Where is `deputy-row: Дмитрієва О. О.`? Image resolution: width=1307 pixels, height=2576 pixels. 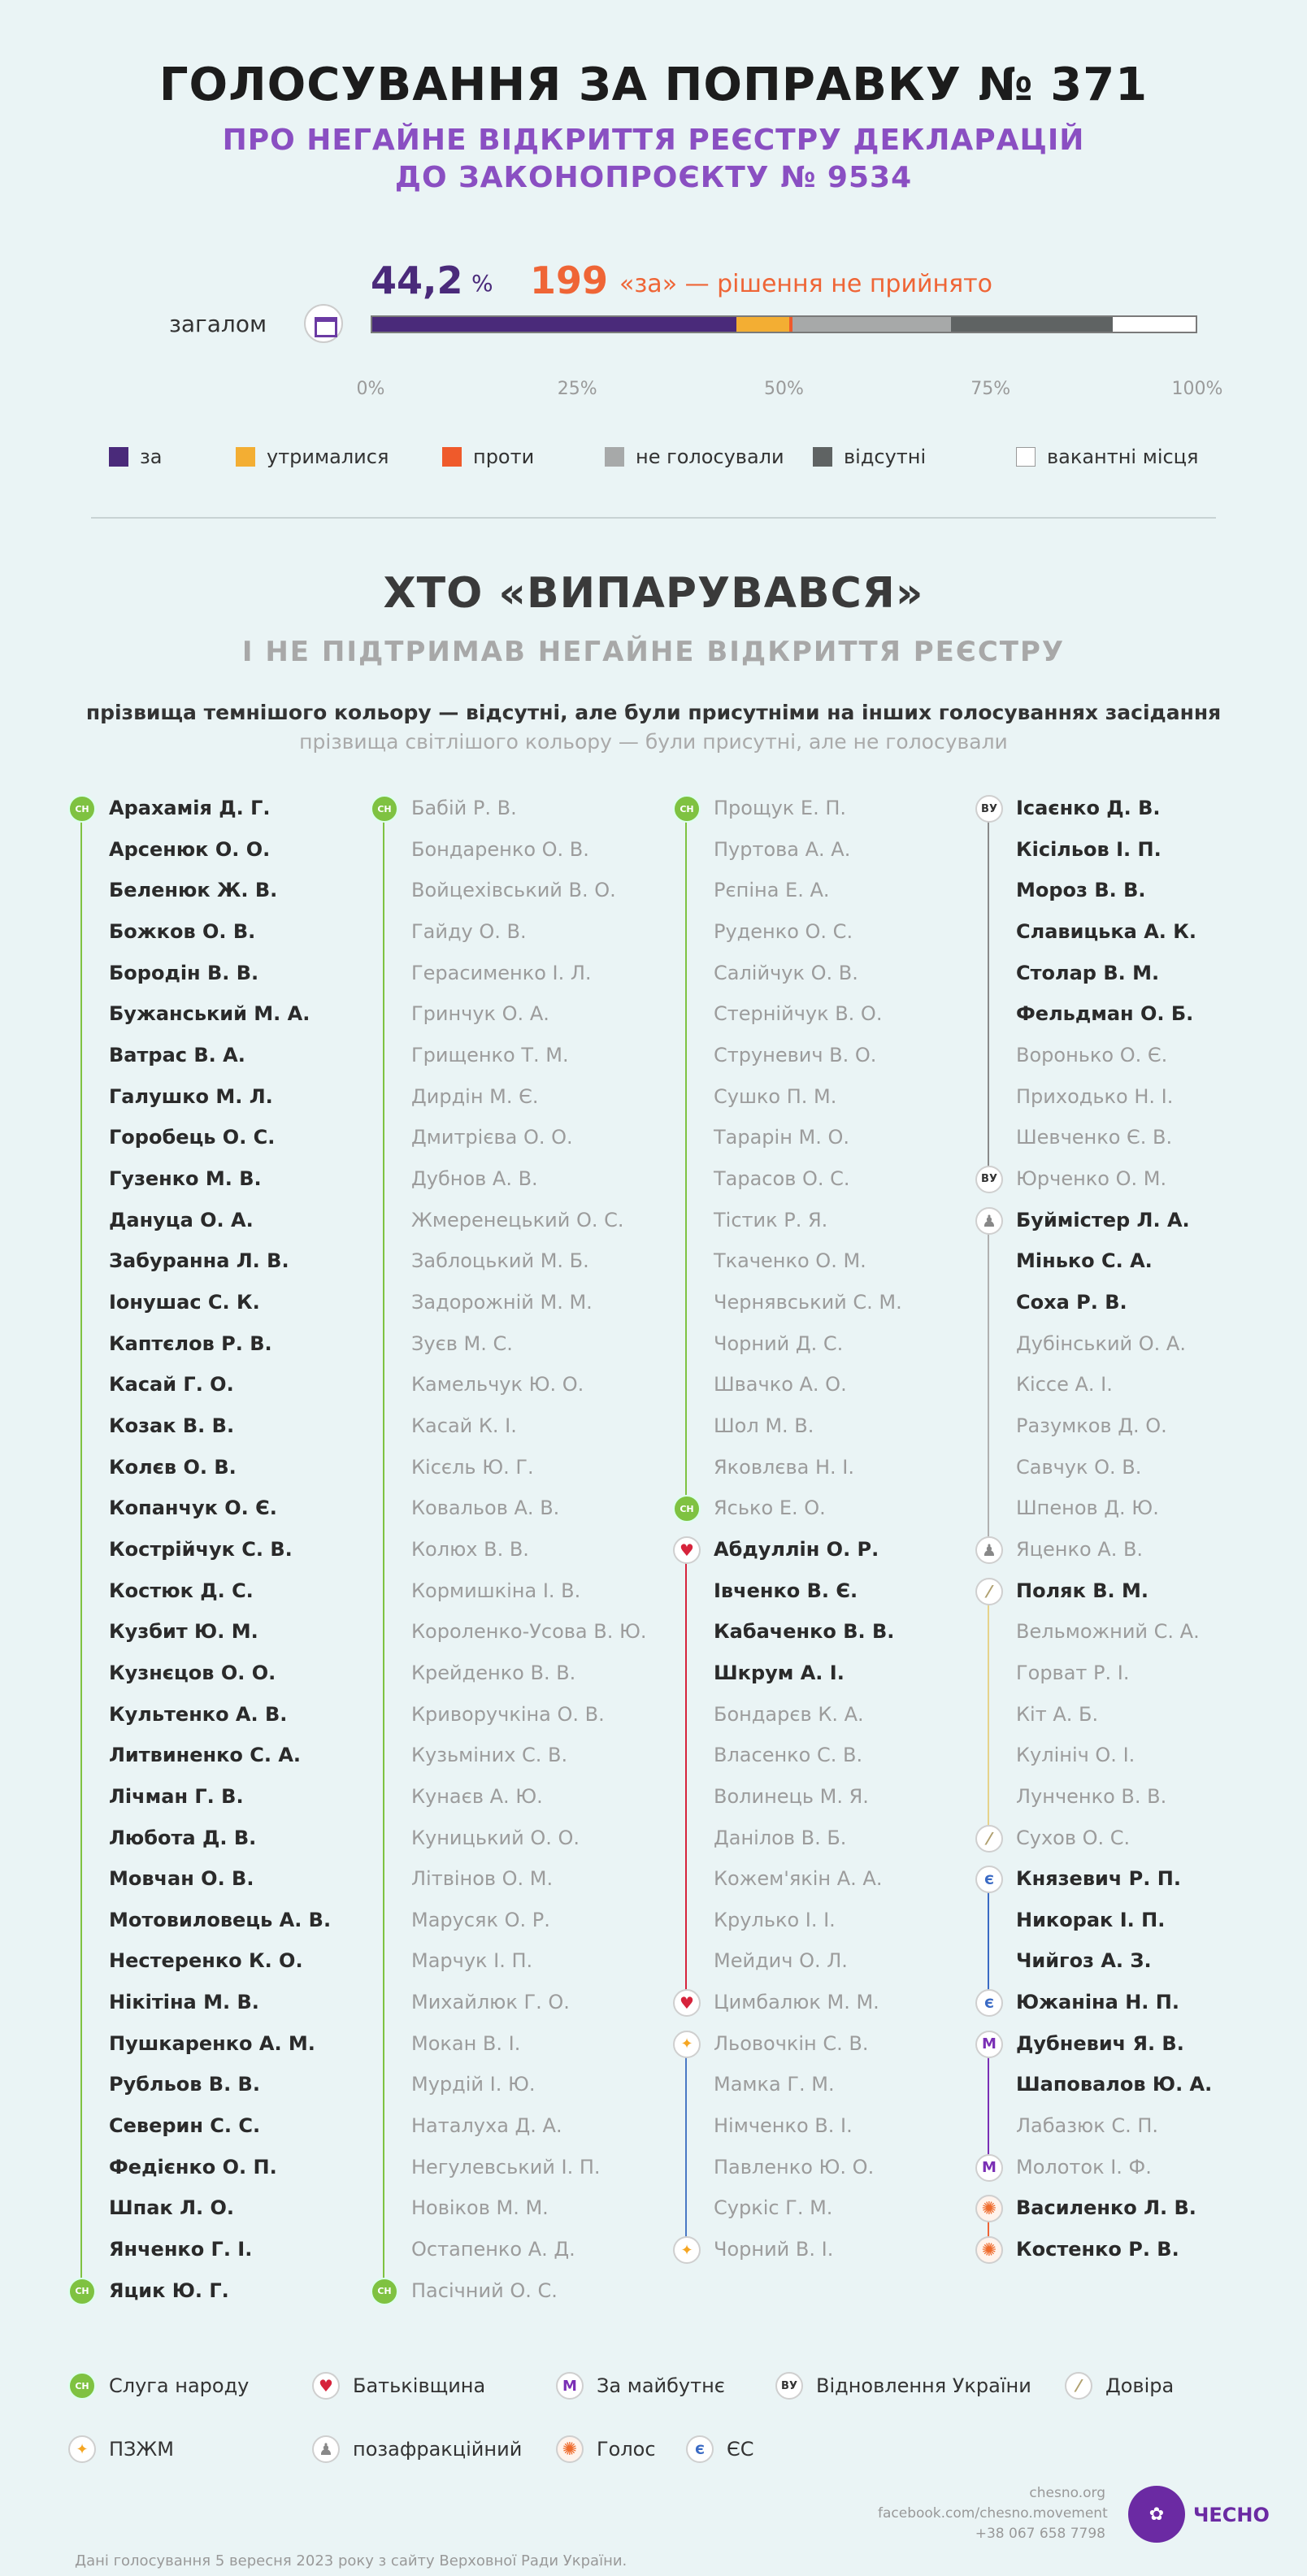 deputy-row: Дмитрієва О. О. is located at coordinates (521, 1140).